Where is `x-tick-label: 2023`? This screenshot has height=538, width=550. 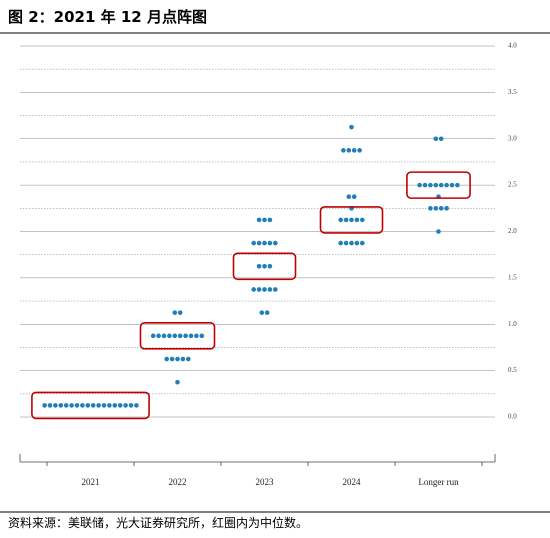
x-tick-label: 2023 is located at coordinates (265, 482).